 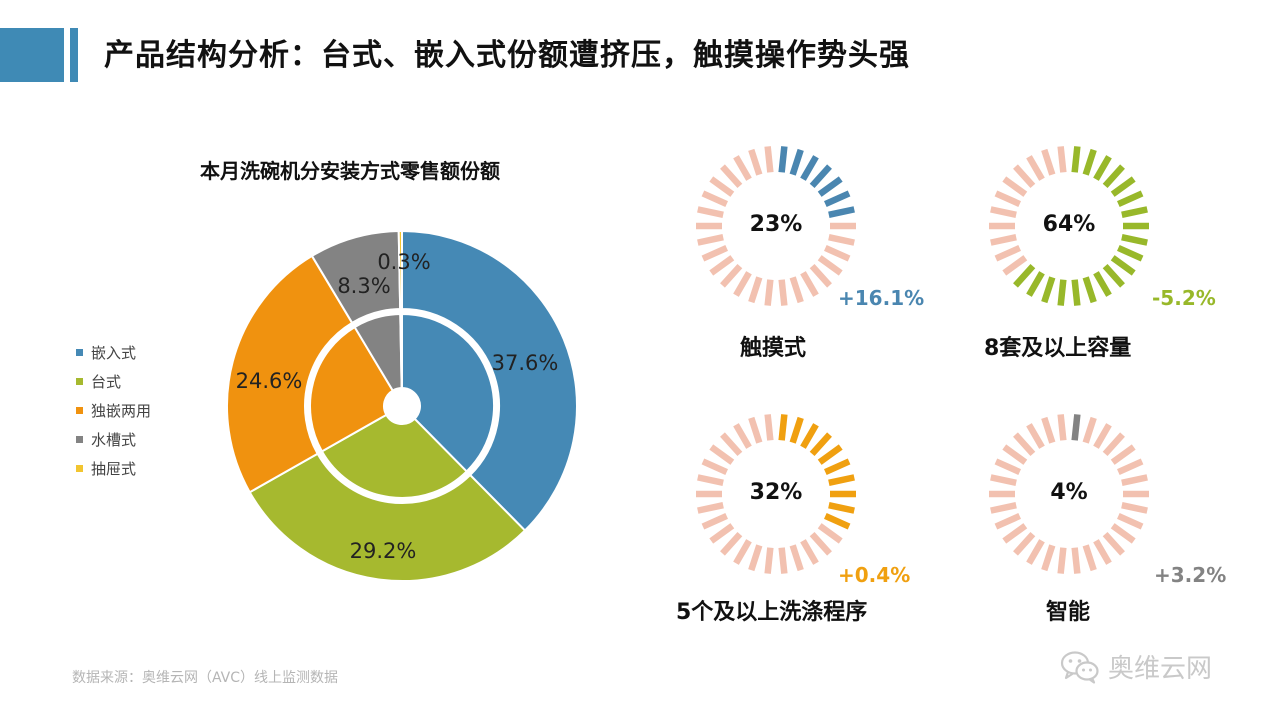 What do you see at coordinates (874, 575) in the screenshot?
I see `gauge-change: +0.4%` at bounding box center [874, 575].